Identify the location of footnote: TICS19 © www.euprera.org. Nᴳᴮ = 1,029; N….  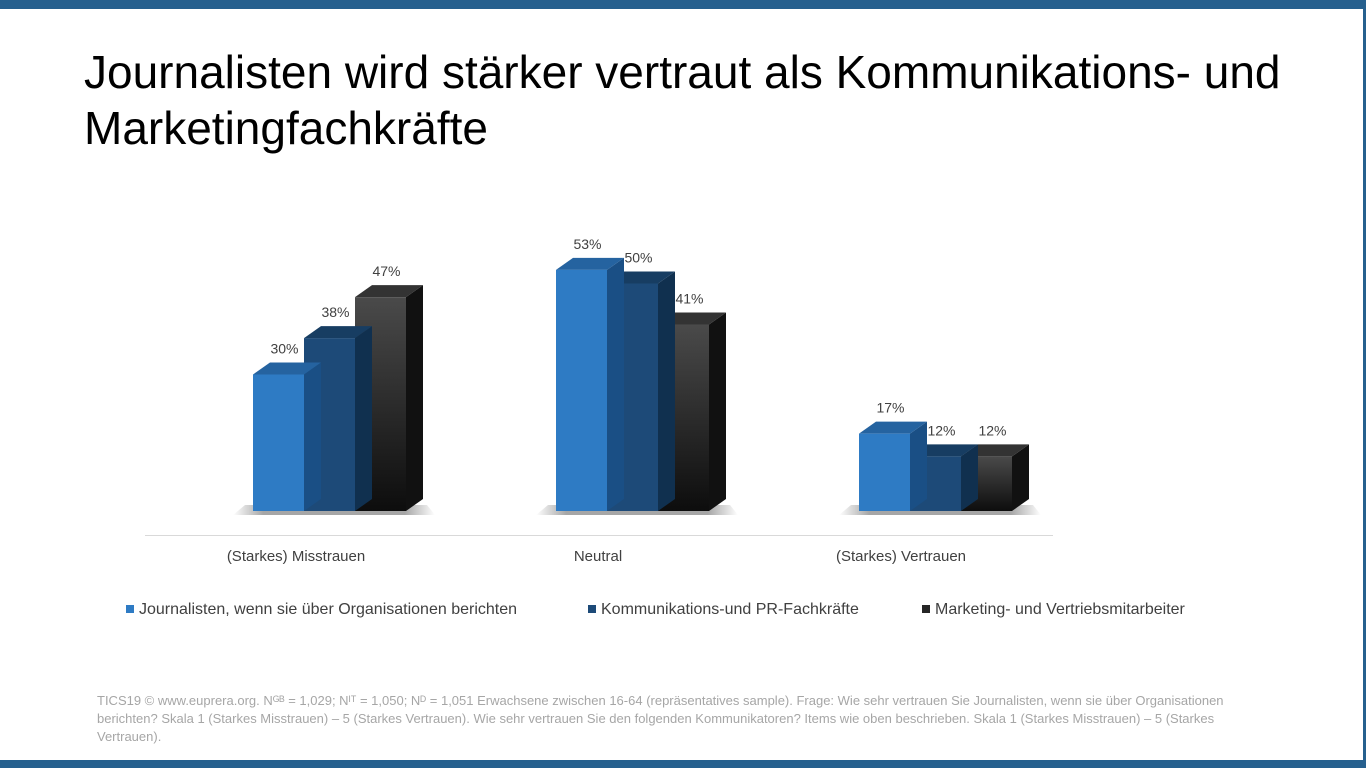
(660, 718).